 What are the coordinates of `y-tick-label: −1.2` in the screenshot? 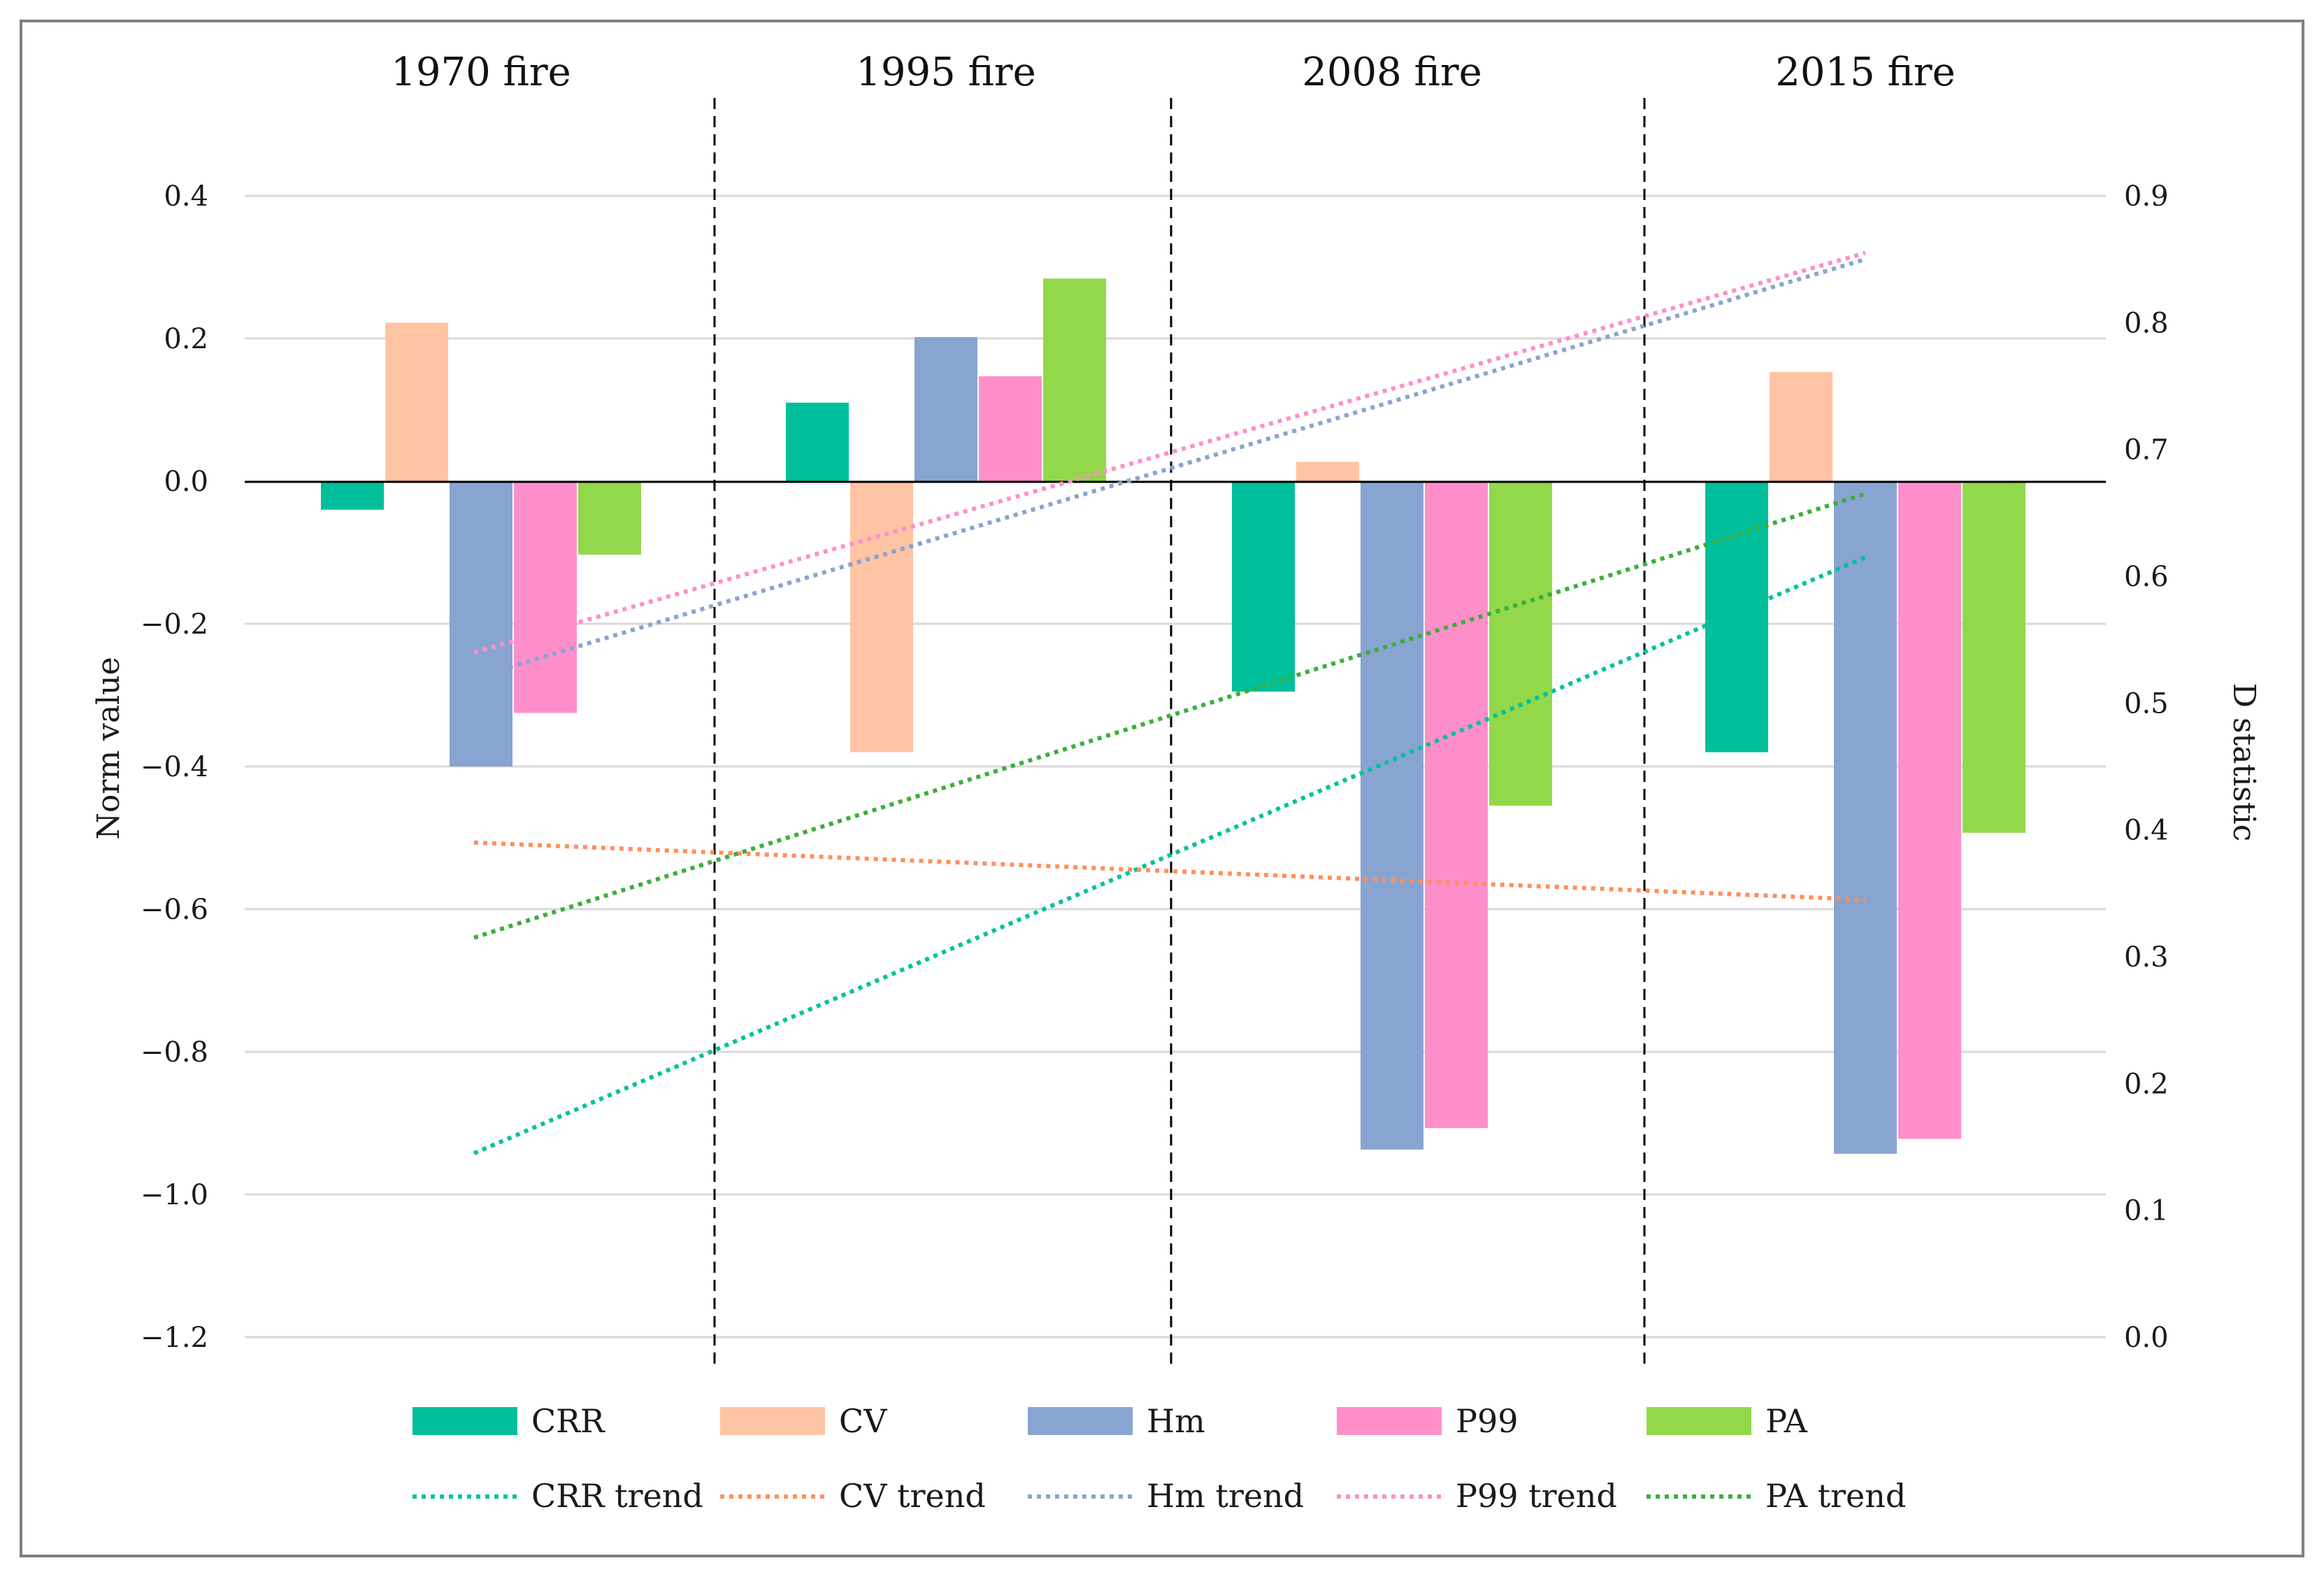 It's located at (174, 1338).